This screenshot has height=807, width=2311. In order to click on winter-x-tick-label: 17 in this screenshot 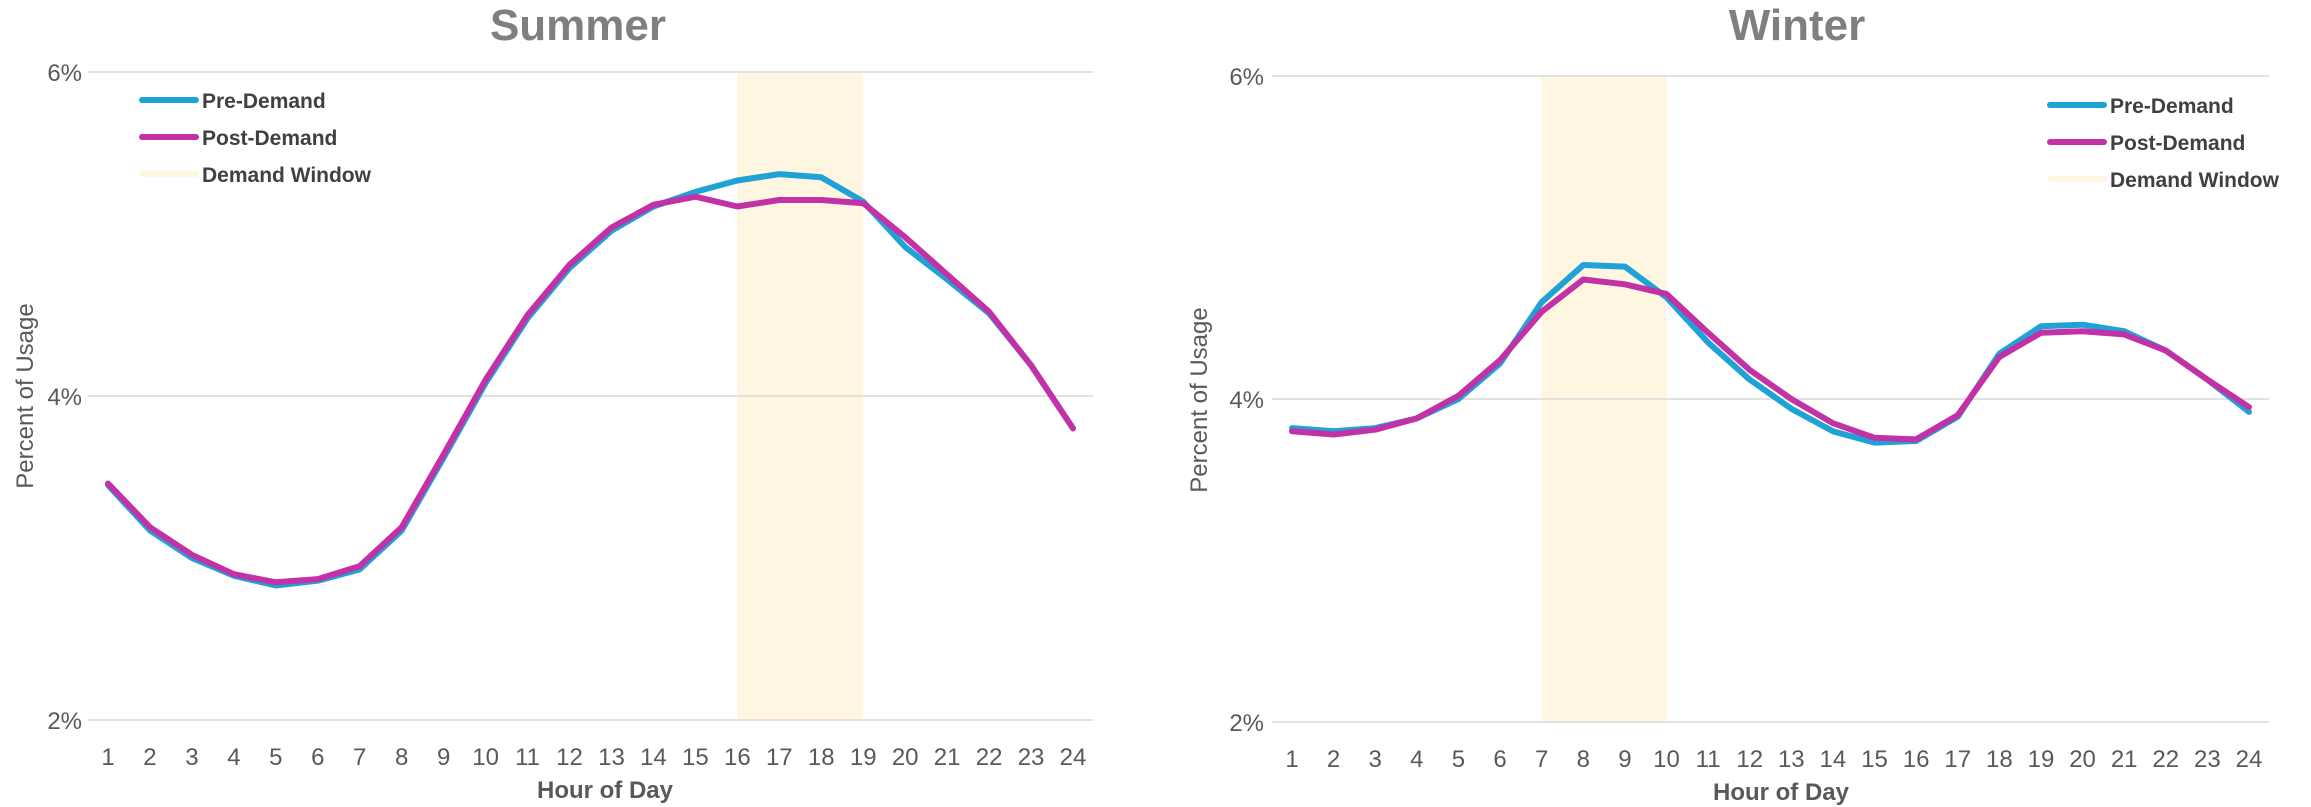, I will do `click(1957, 759)`.